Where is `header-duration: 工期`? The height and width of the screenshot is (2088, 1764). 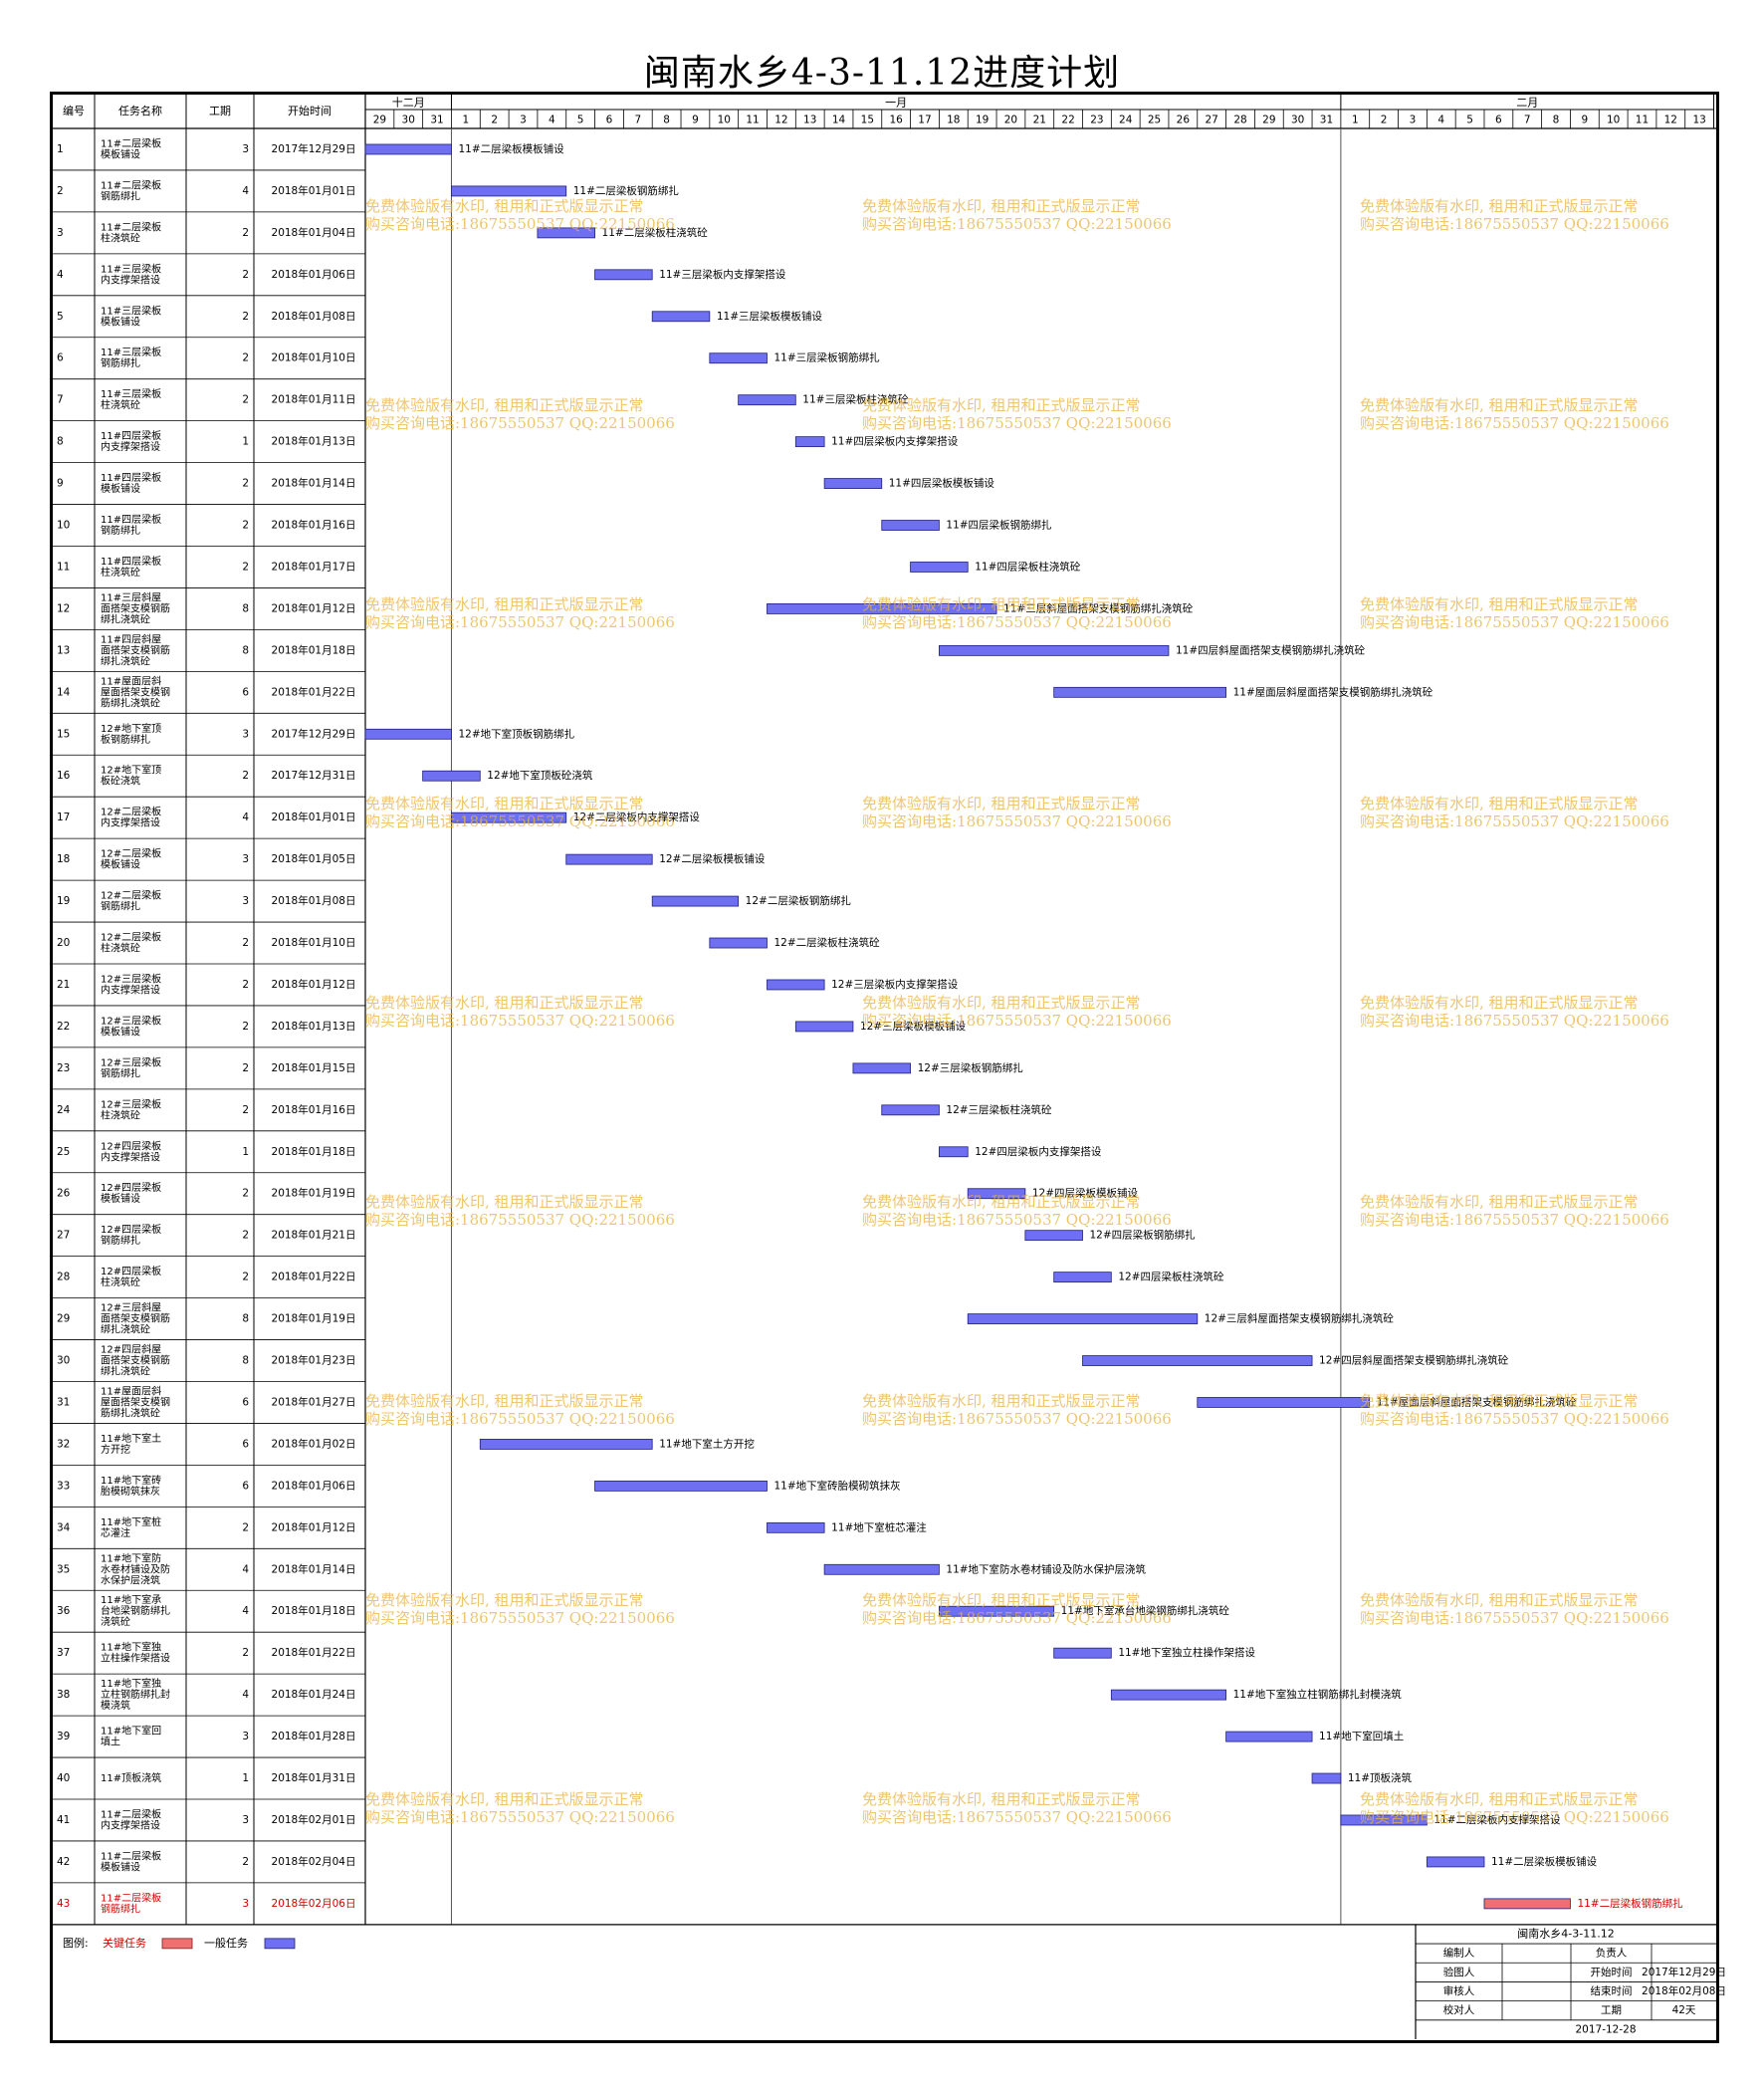
header-duration: 工期 is located at coordinates (220, 111).